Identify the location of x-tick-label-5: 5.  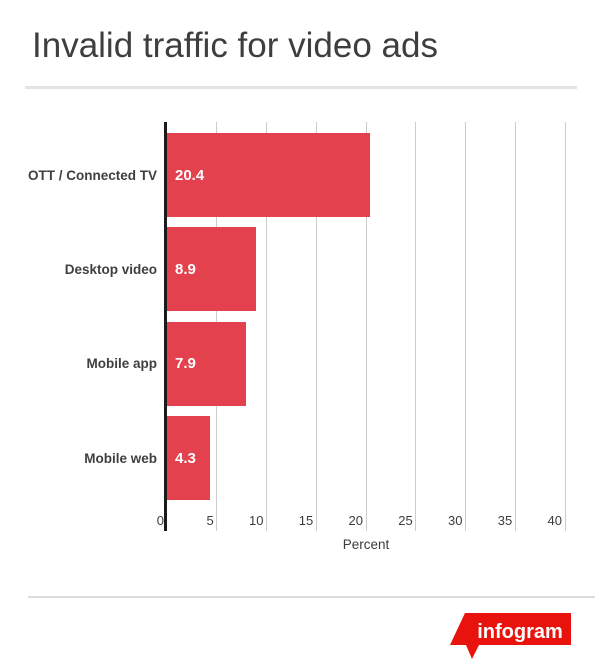
(210, 520).